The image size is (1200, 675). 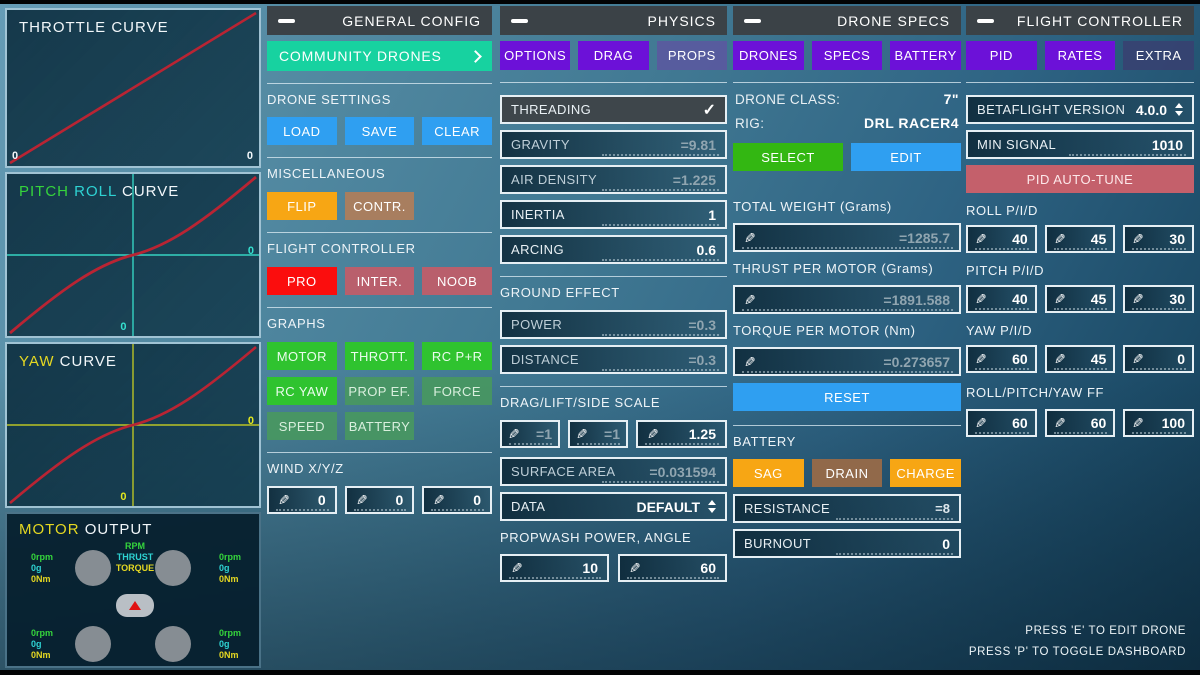 What do you see at coordinates (1158, 423) in the screenshot?
I see `ff-yaw-input: ✎ 100` at bounding box center [1158, 423].